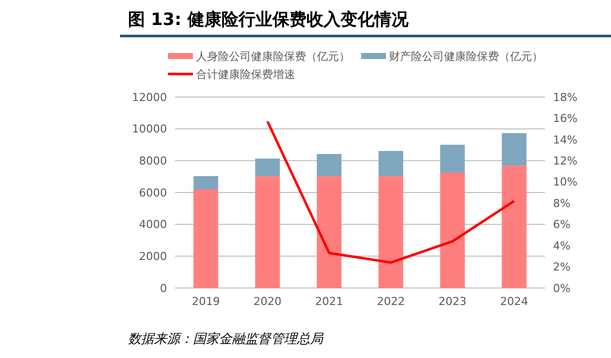 This screenshot has width=611, height=358. I want to click on y-tick-label: 10000, so click(149, 129).